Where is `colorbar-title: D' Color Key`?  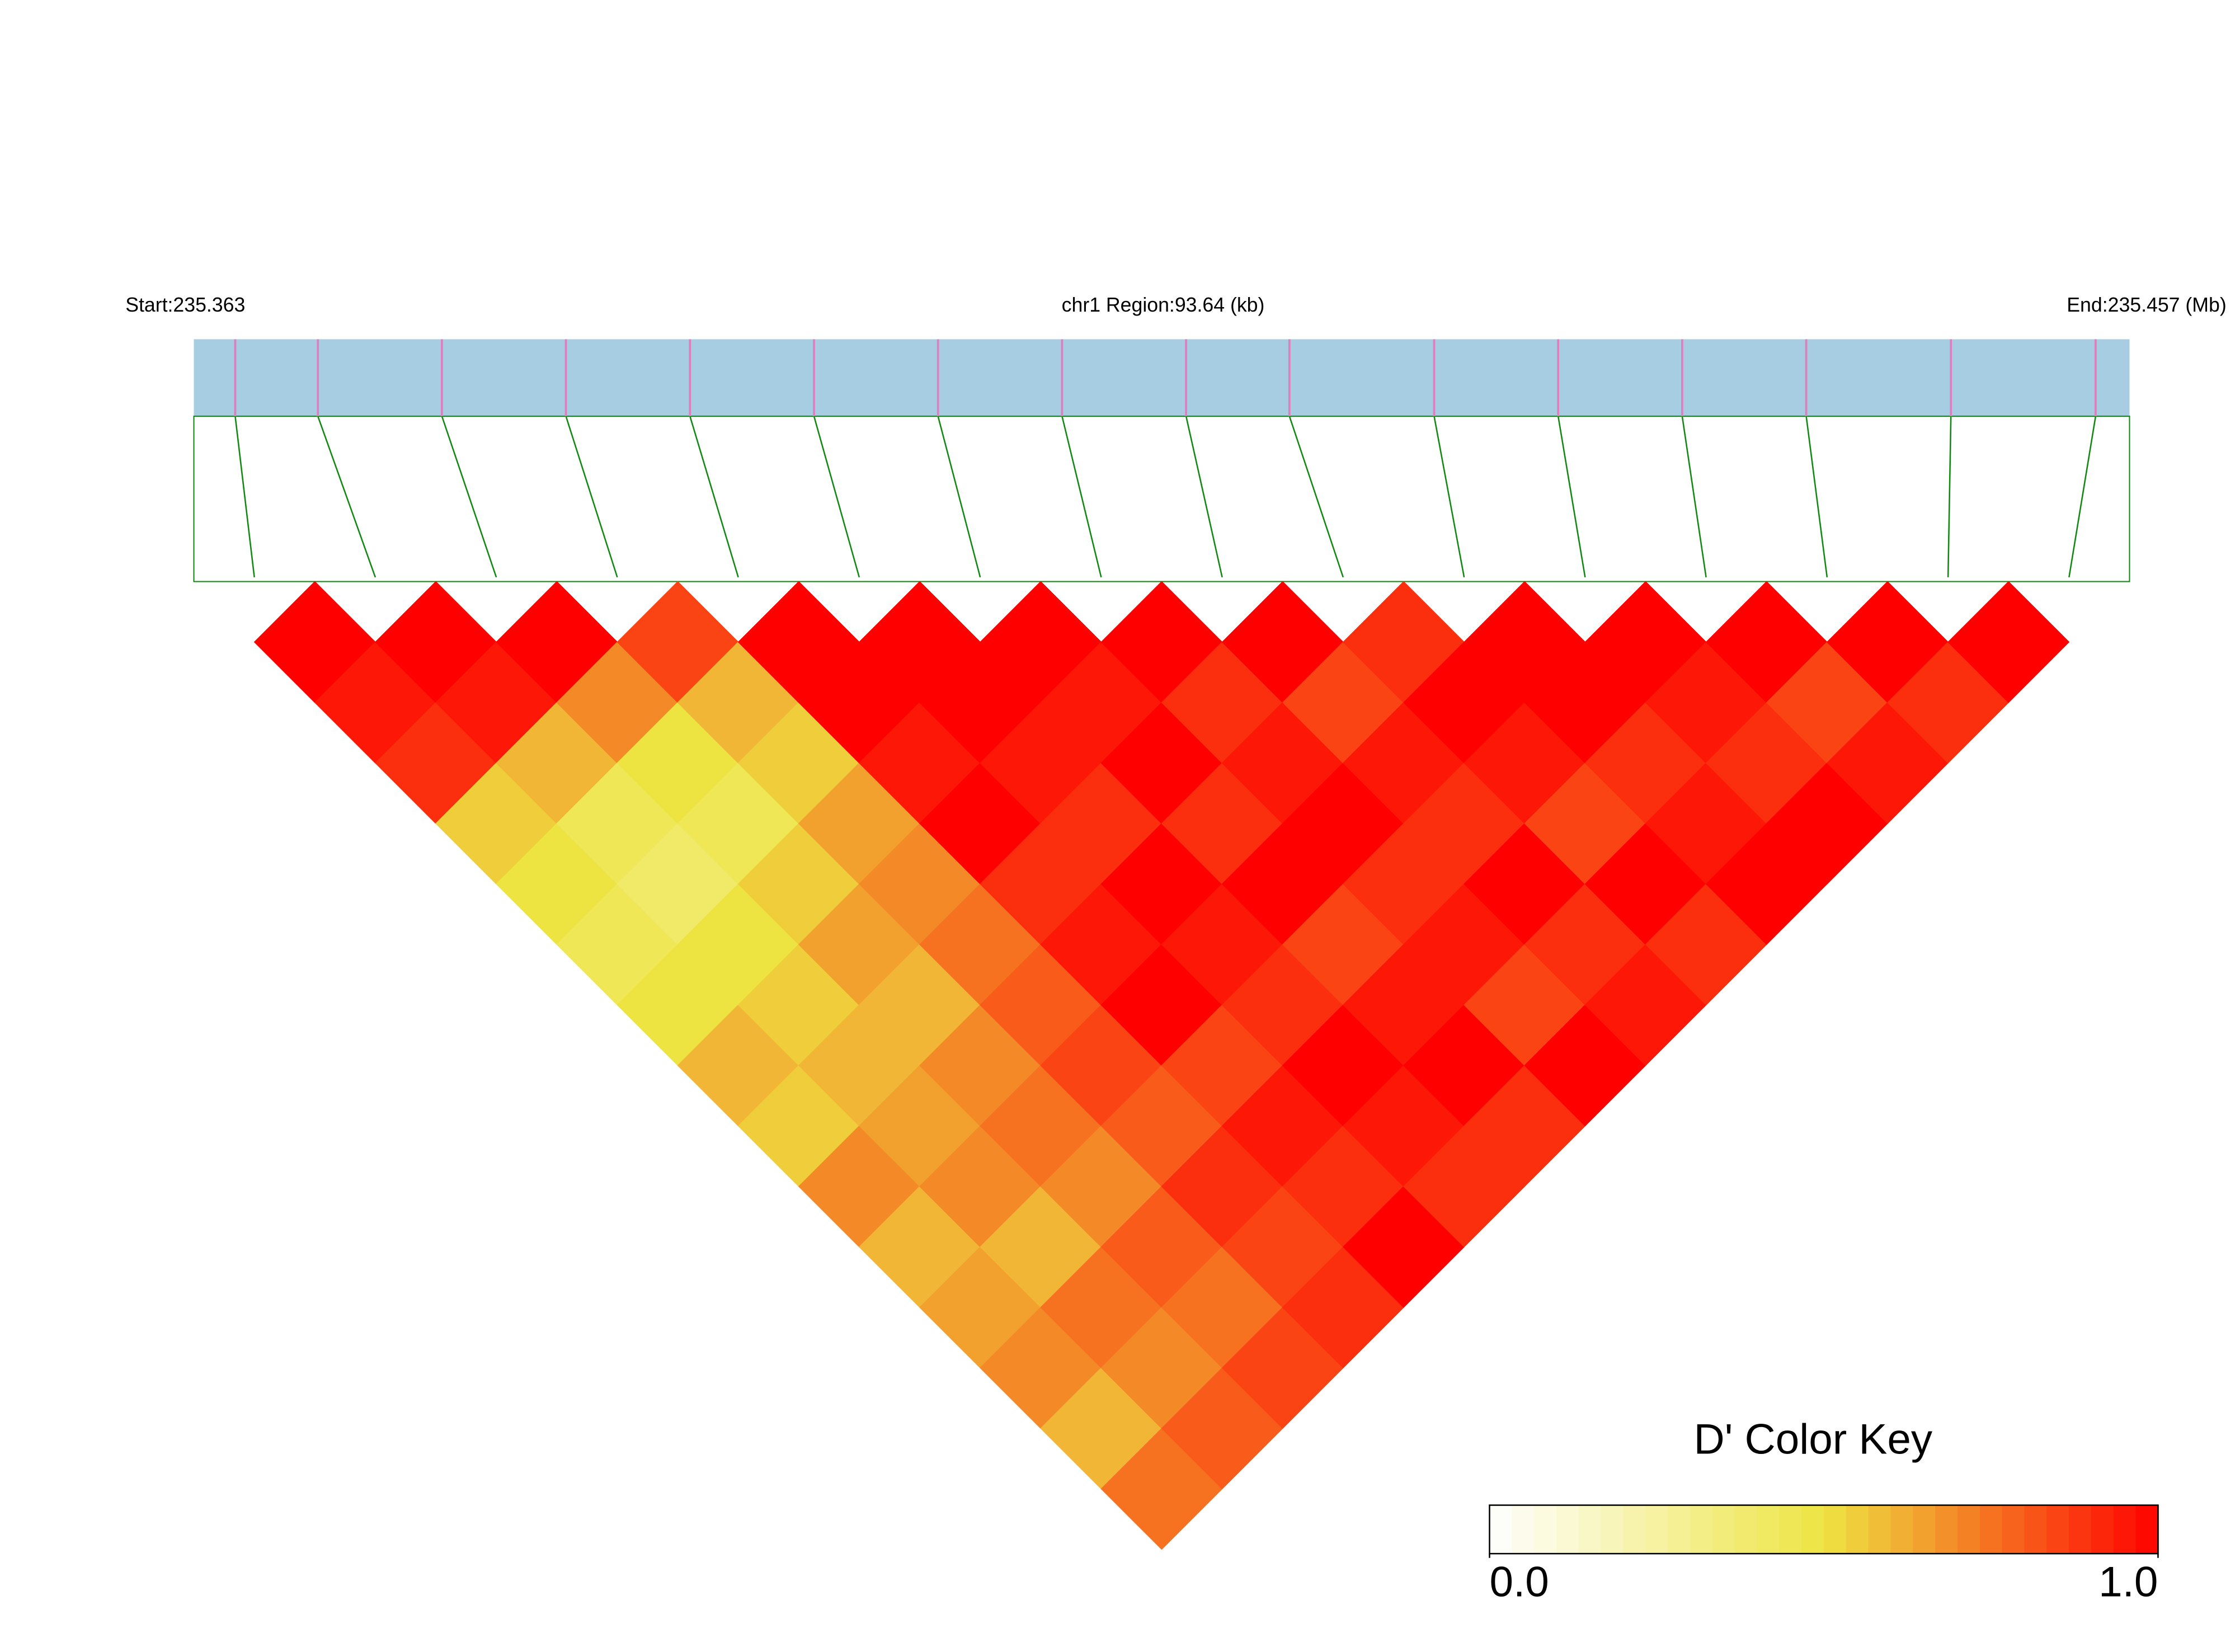 colorbar-title: D' Color Key is located at coordinates (1813, 1439).